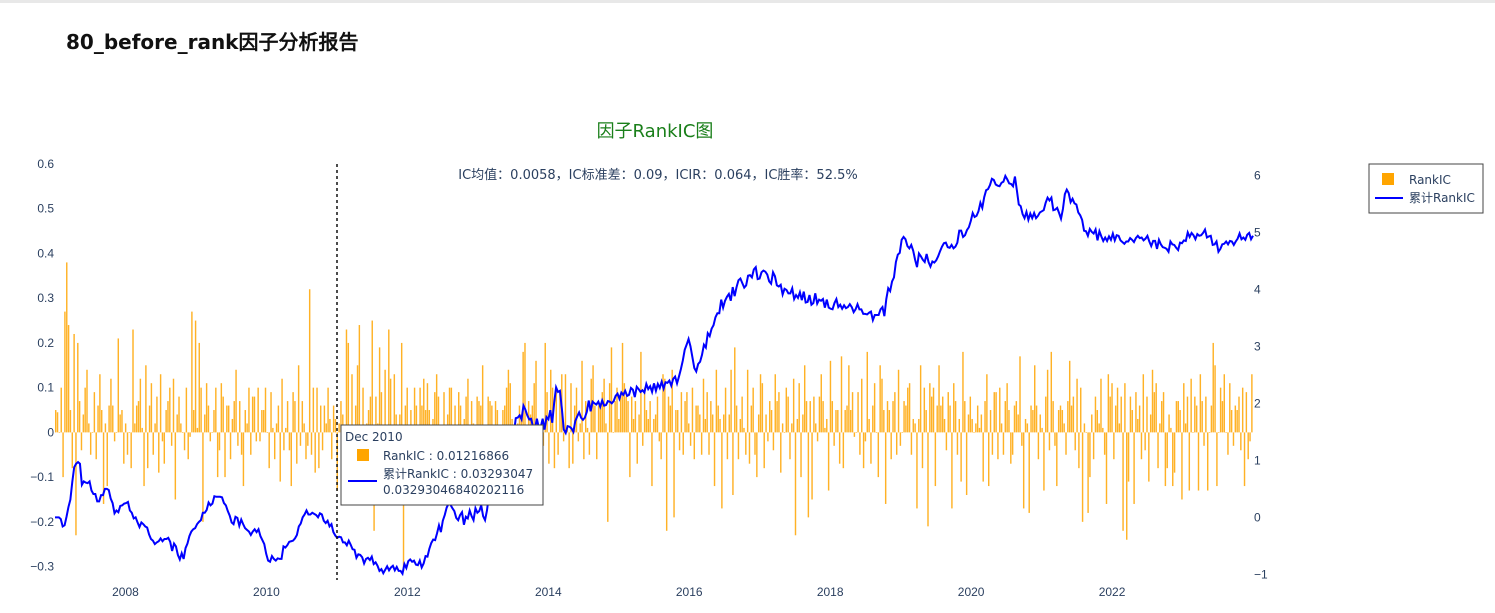 Image resolution: width=1495 pixels, height=613 pixels. What do you see at coordinates (971, 592) in the screenshot?
I see `x-tick-label: 2020` at bounding box center [971, 592].